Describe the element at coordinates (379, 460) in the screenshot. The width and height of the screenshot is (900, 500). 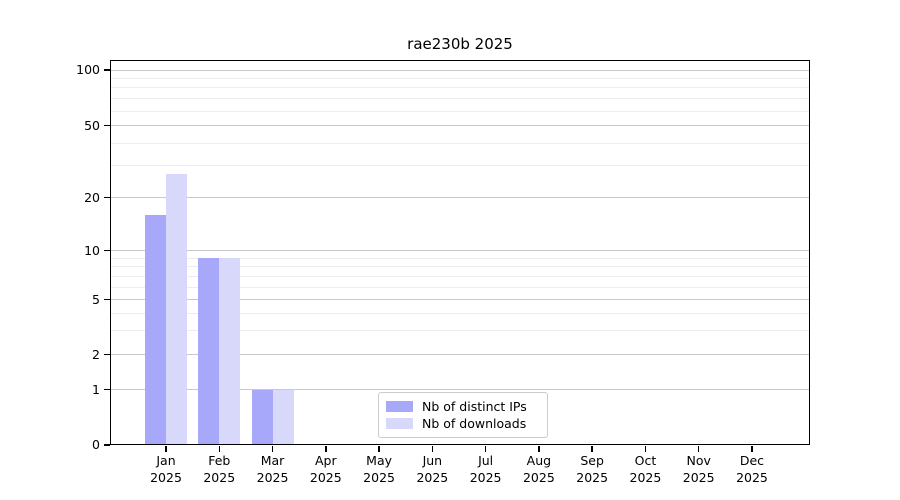
I see `x-tick-month: May` at that location.